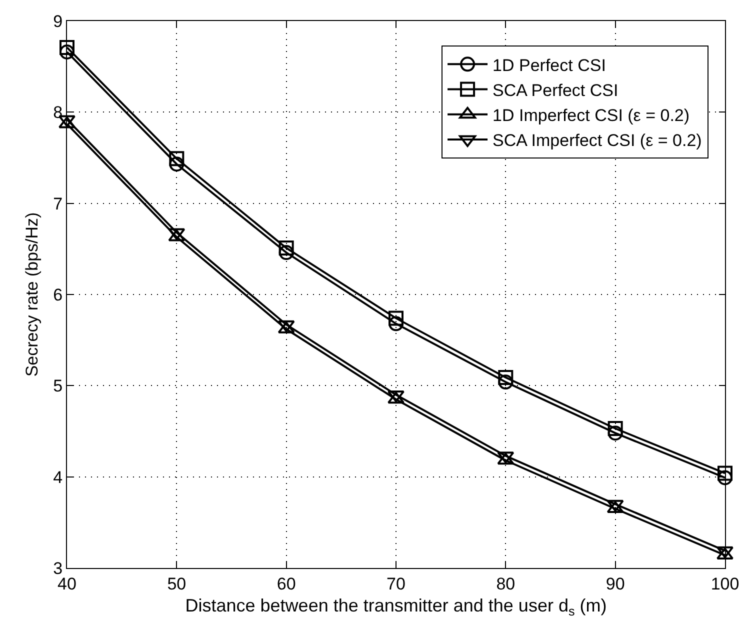 This screenshot has height=639, width=751. I want to click on y-tick-label: 9, so click(58, 21).